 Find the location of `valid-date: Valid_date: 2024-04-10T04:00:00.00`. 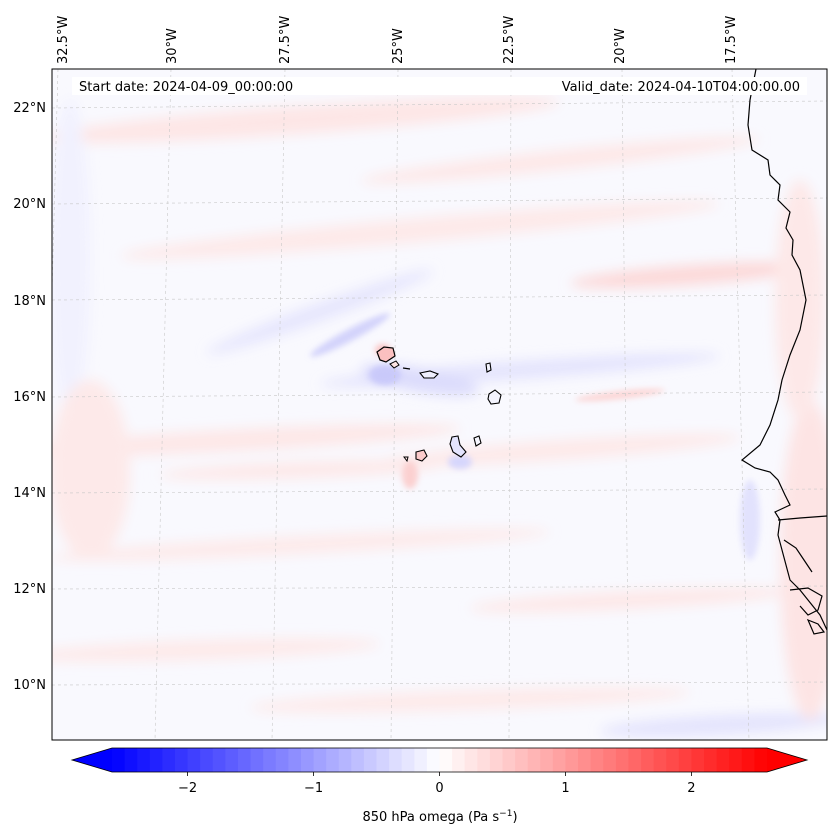

valid-date: Valid_date: 2024-04-10T04:00:00.00 is located at coordinates (681, 87).